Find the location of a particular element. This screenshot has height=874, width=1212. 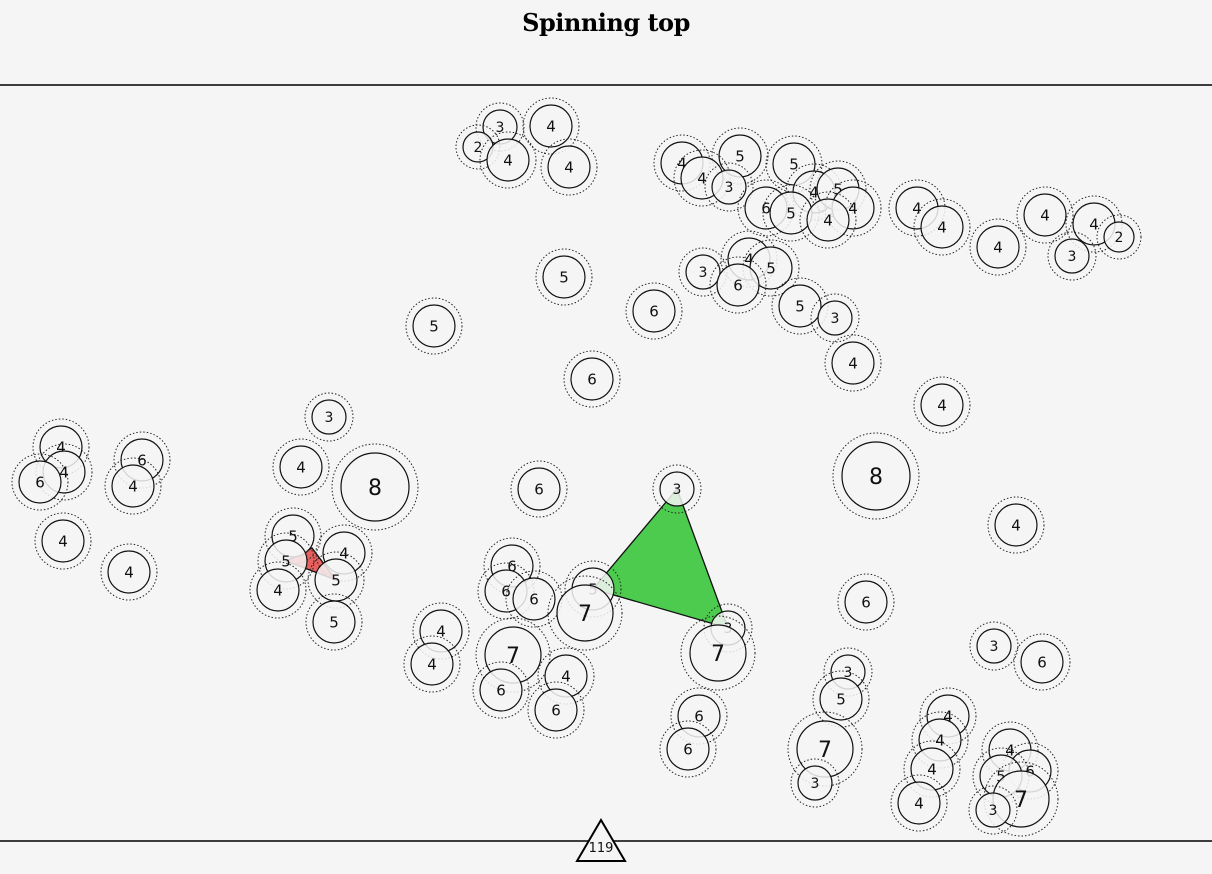

piece-2: 2 is located at coordinates (1119, 237).